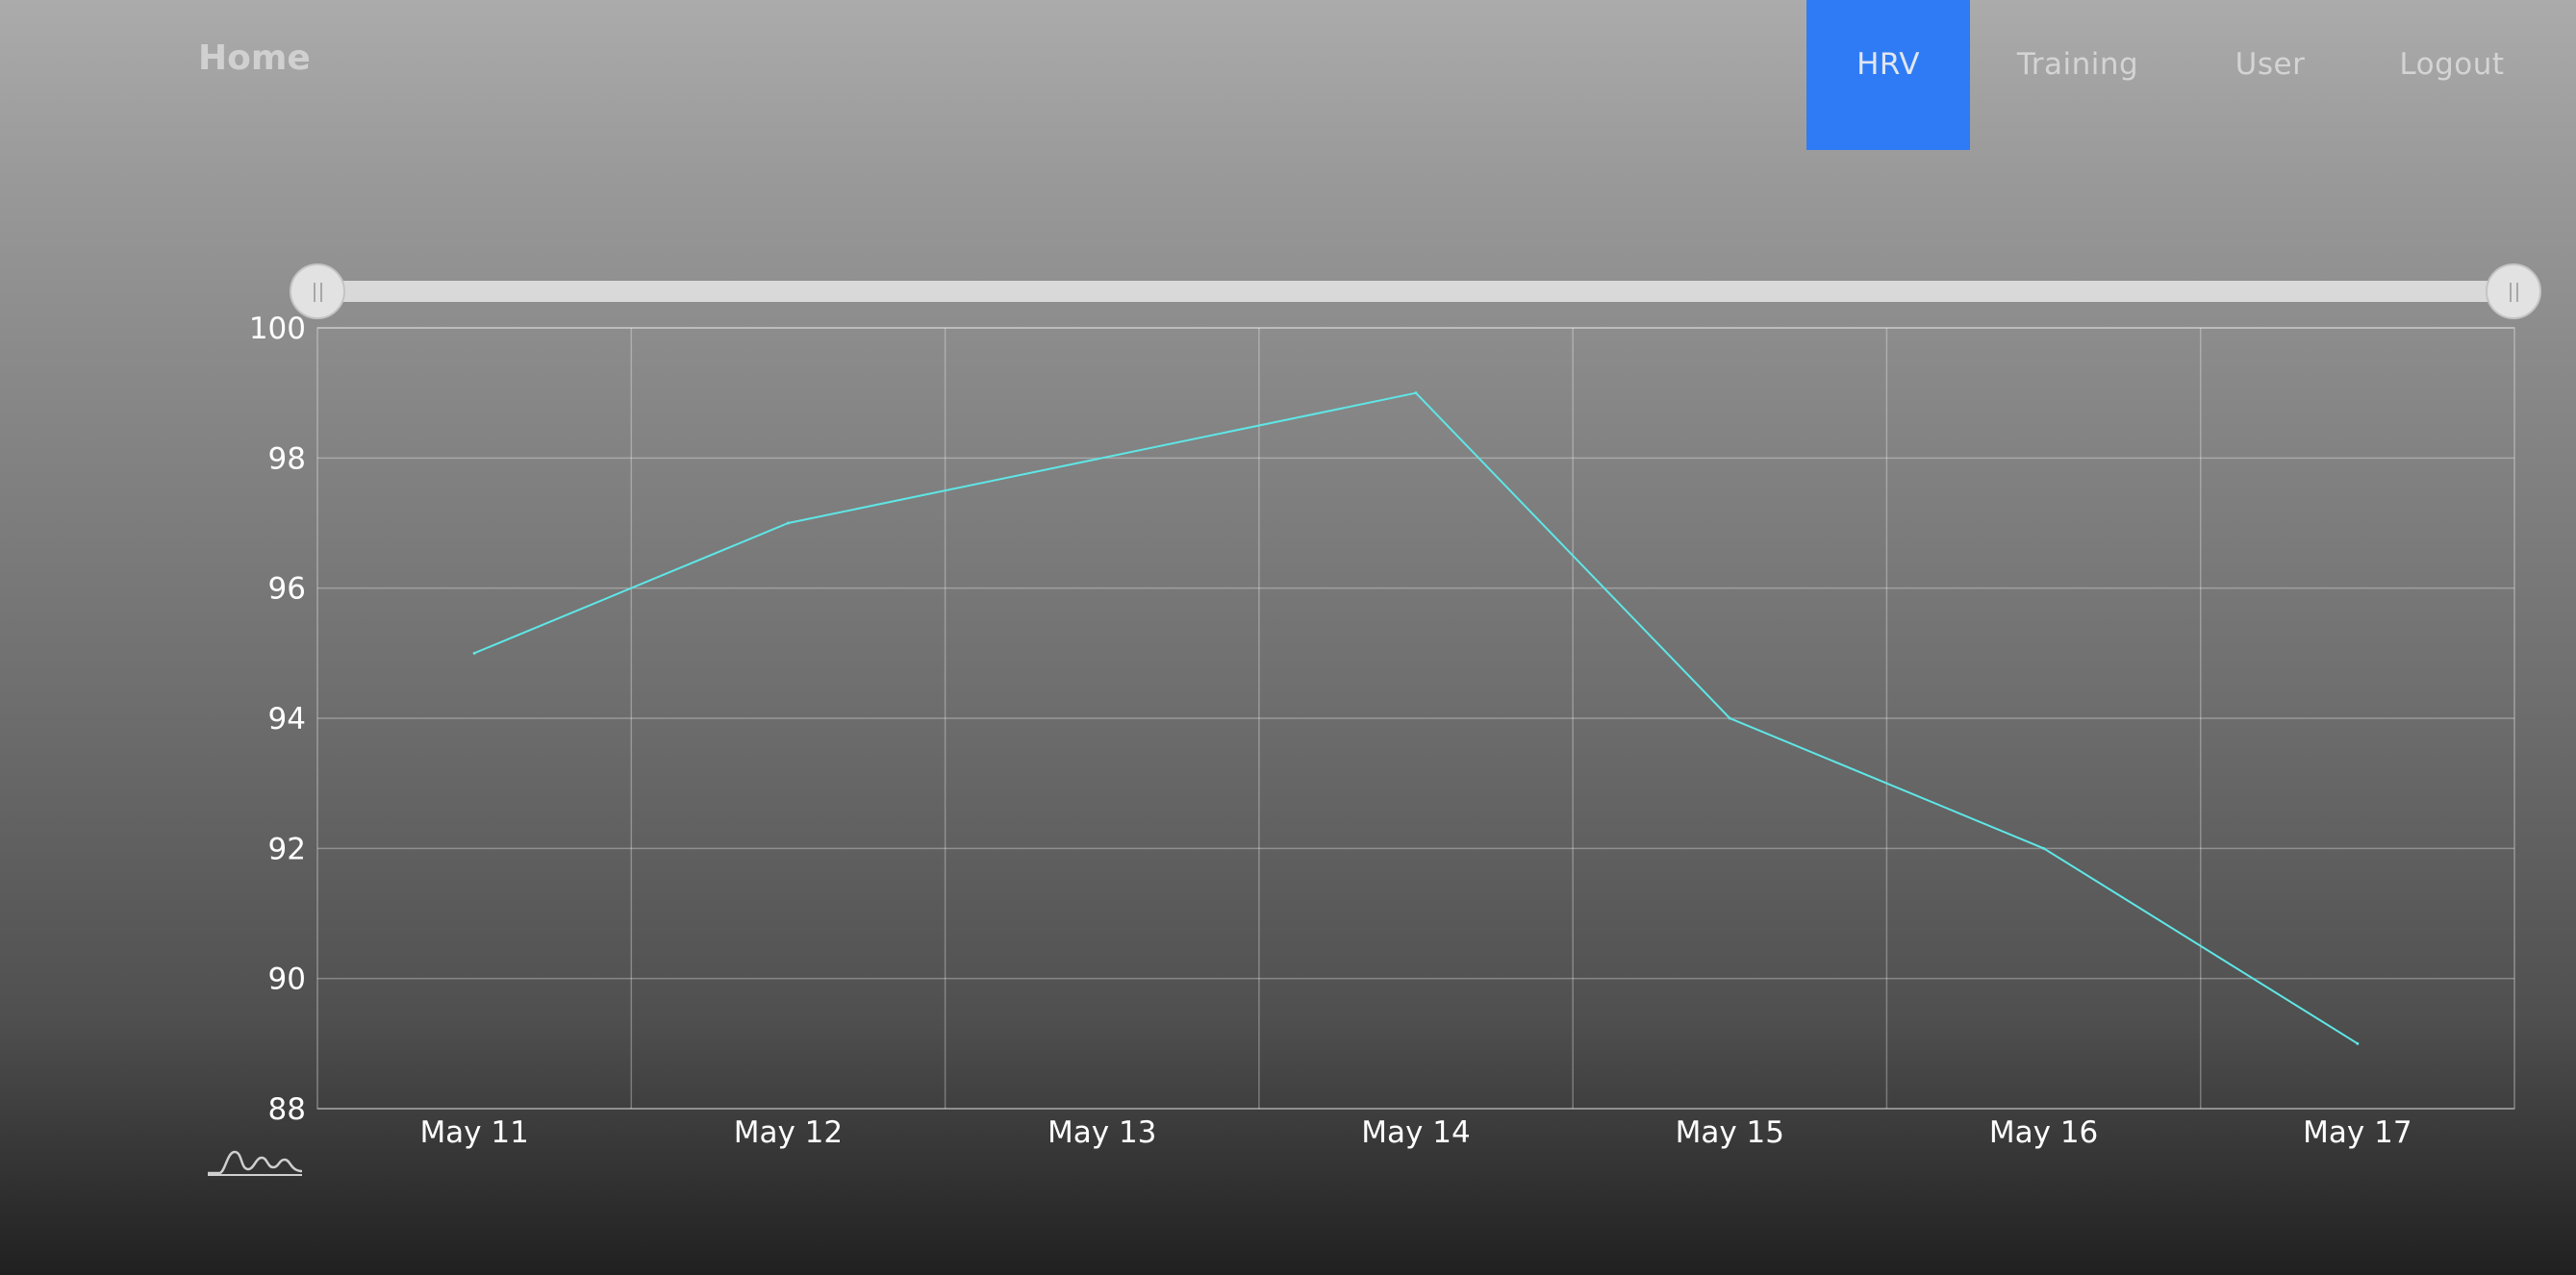  I want to click on x-tick-label: May 15, so click(1730, 1132).